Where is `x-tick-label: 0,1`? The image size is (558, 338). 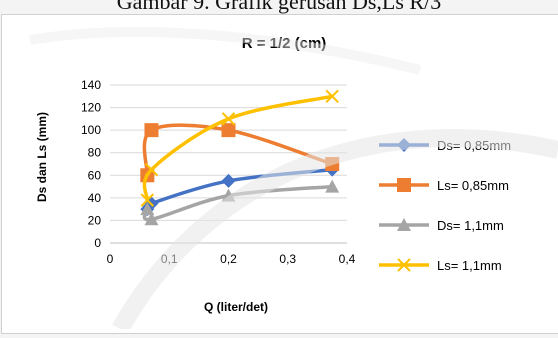 x-tick-label: 0,1 is located at coordinates (169, 259).